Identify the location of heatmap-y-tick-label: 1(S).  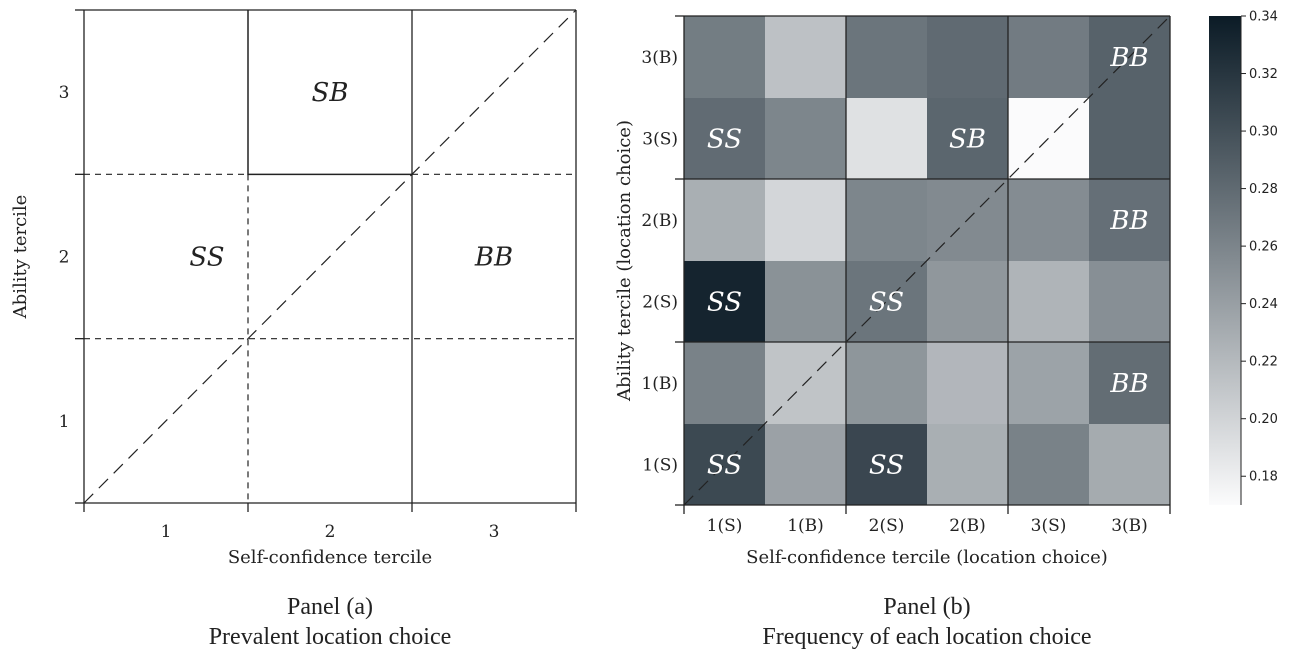
(660, 465).